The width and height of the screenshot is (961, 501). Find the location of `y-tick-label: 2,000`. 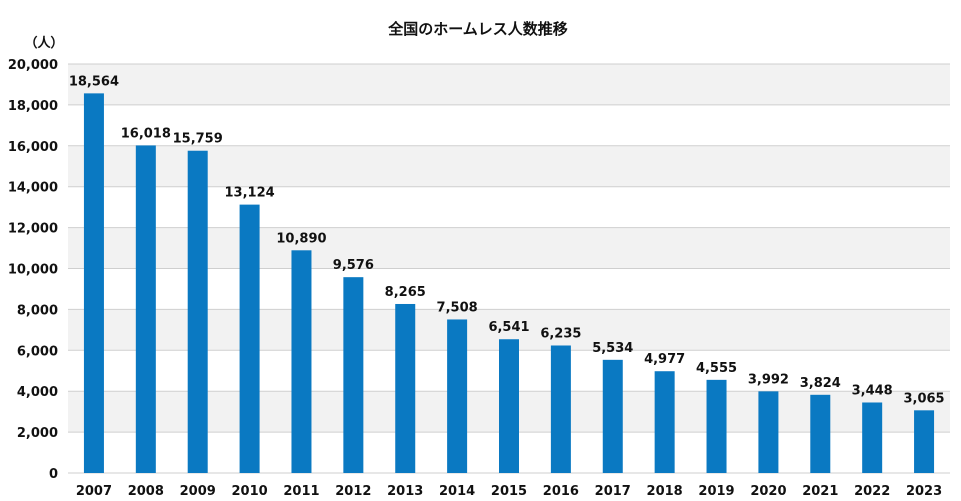

y-tick-label: 2,000 is located at coordinates (37, 433).